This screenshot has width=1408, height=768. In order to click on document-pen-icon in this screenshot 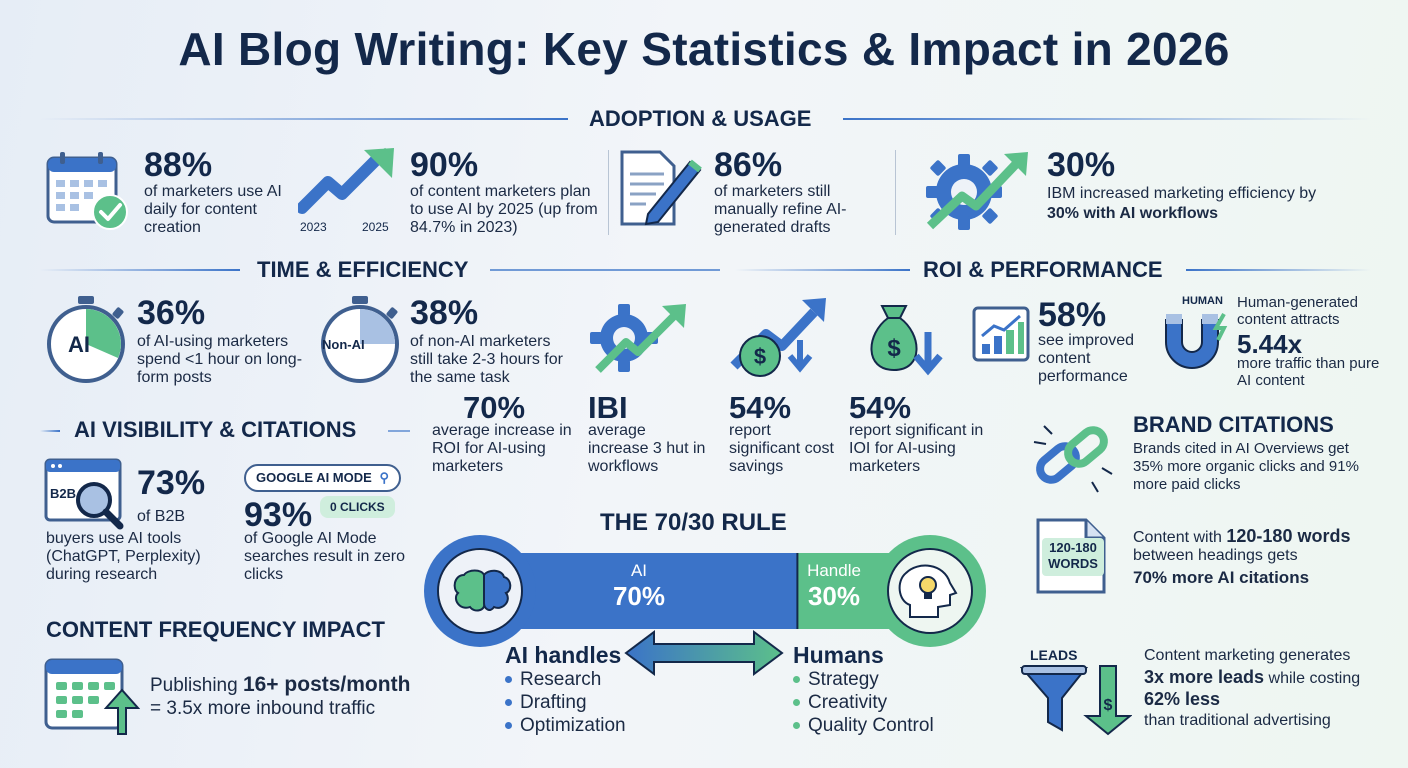, I will do `click(660, 188)`.